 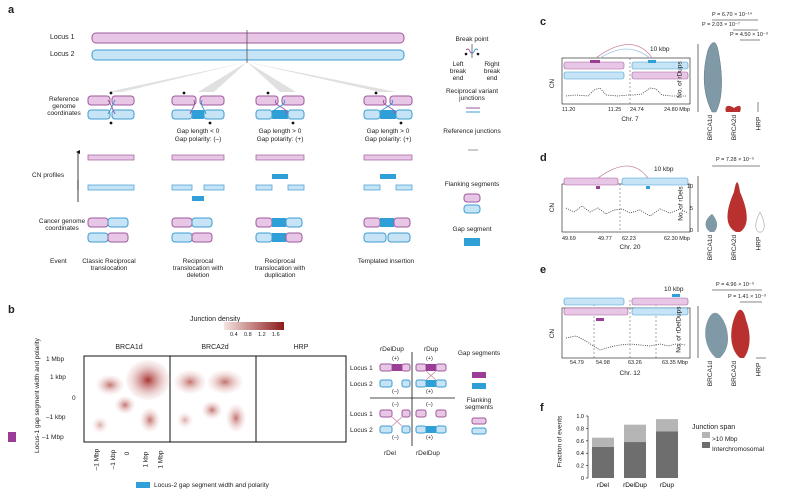 What do you see at coordinates (250, 157) in the screenshot?
I see `cn-row-pink` at bounding box center [250, 157].